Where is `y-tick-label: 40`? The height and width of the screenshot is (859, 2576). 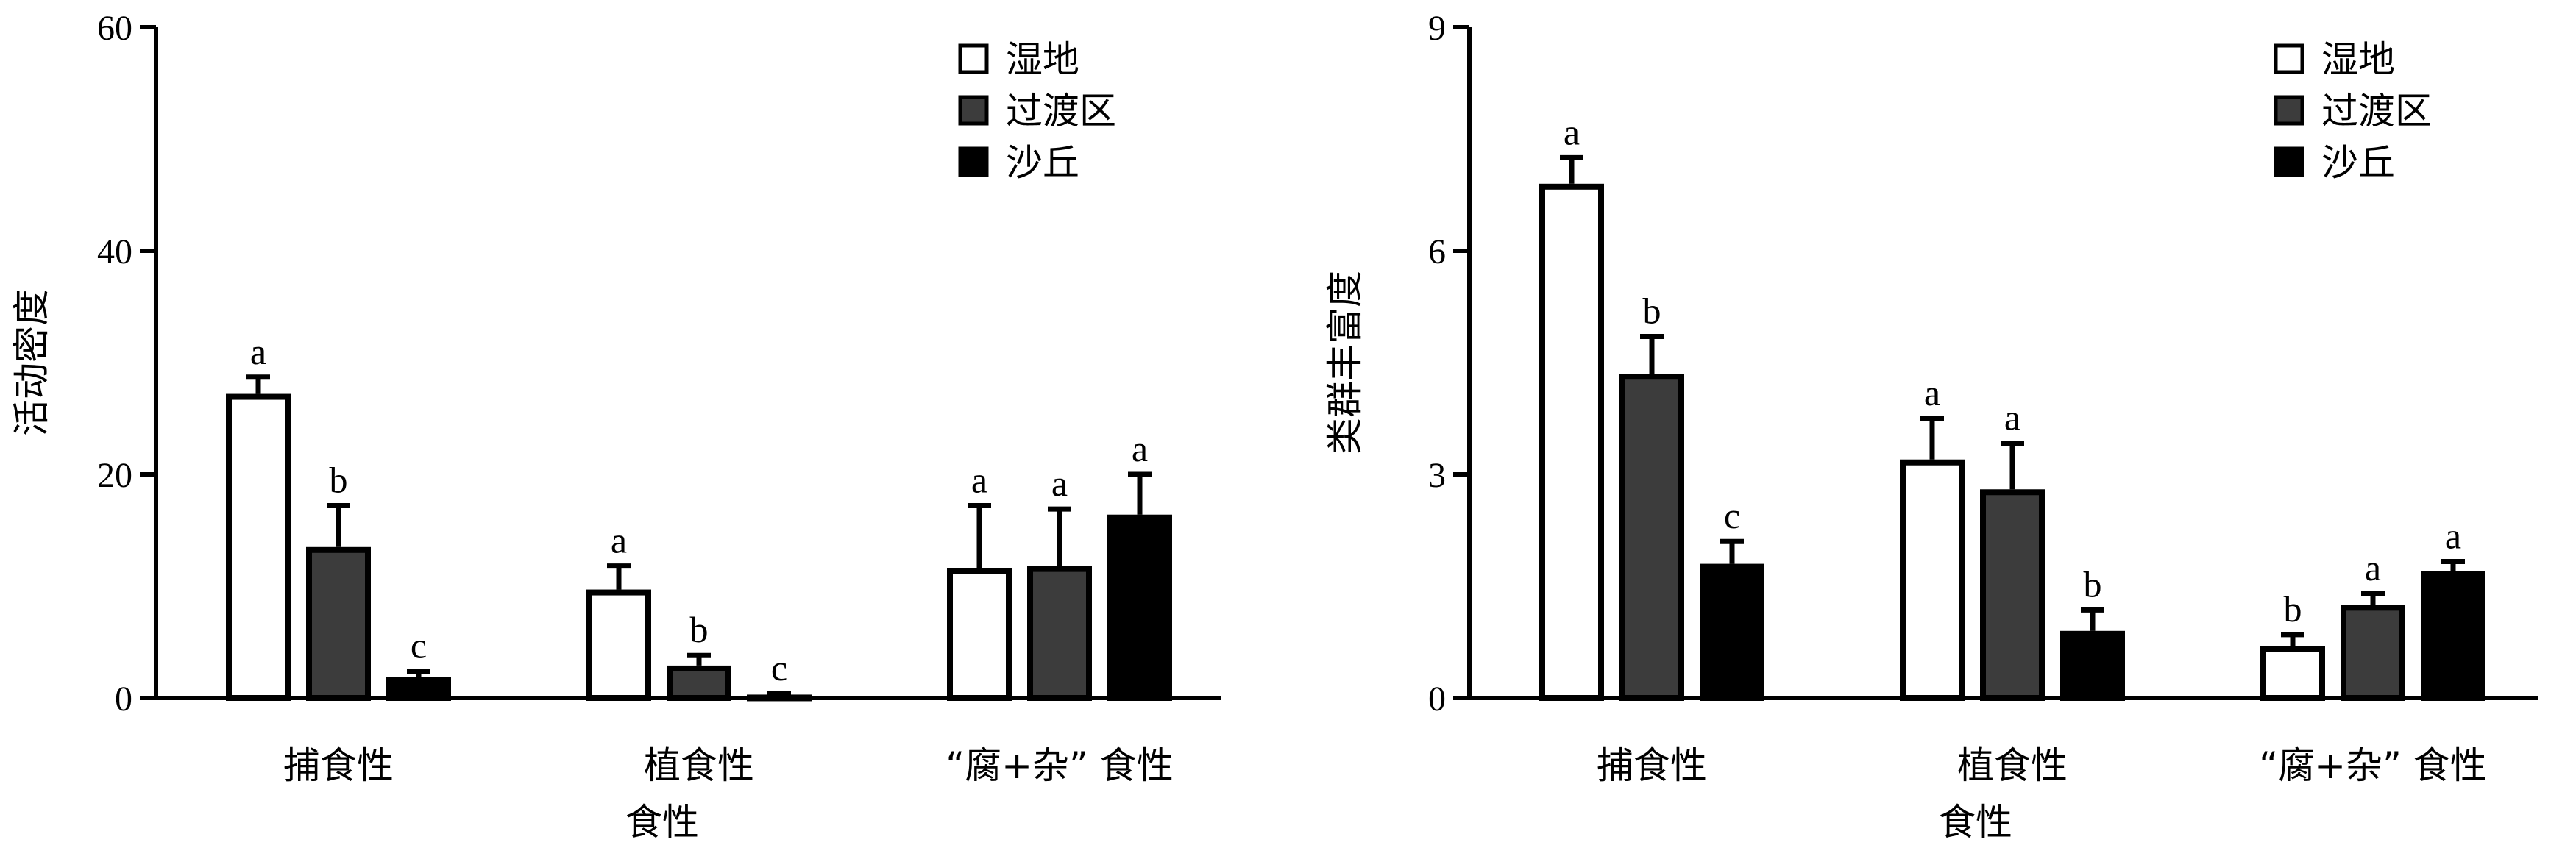
y-tick-label: 40 is located at coordinates (114, 251).